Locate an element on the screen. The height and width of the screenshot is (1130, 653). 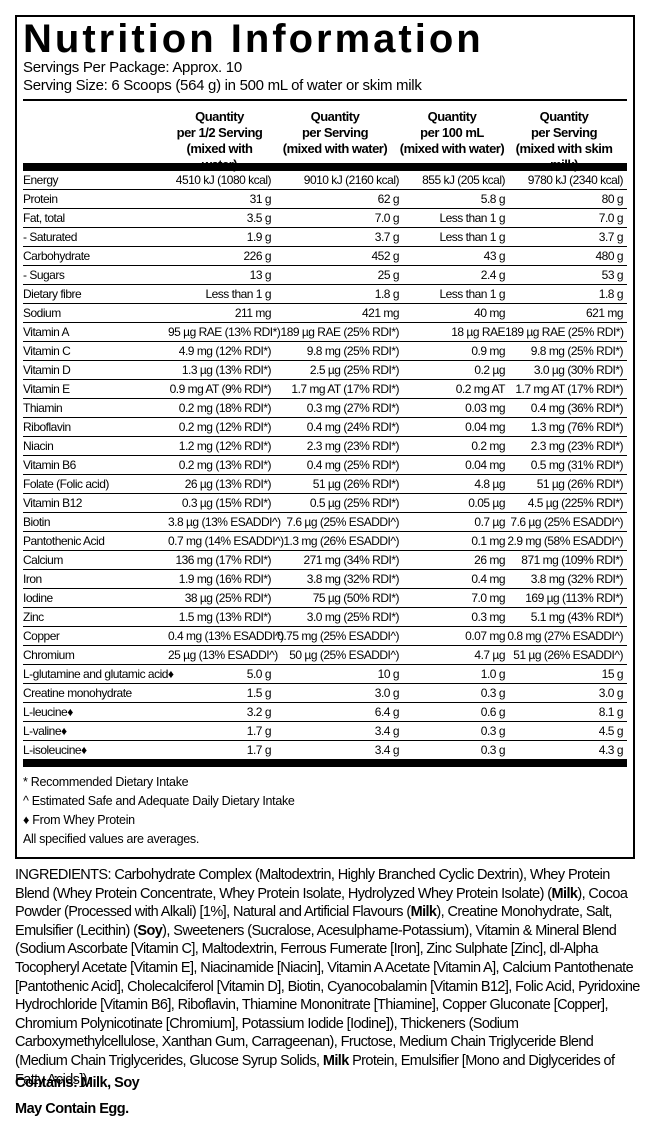
nutrient-value: 169 µg (113% RDI*) is located at coordinates (574, 598).